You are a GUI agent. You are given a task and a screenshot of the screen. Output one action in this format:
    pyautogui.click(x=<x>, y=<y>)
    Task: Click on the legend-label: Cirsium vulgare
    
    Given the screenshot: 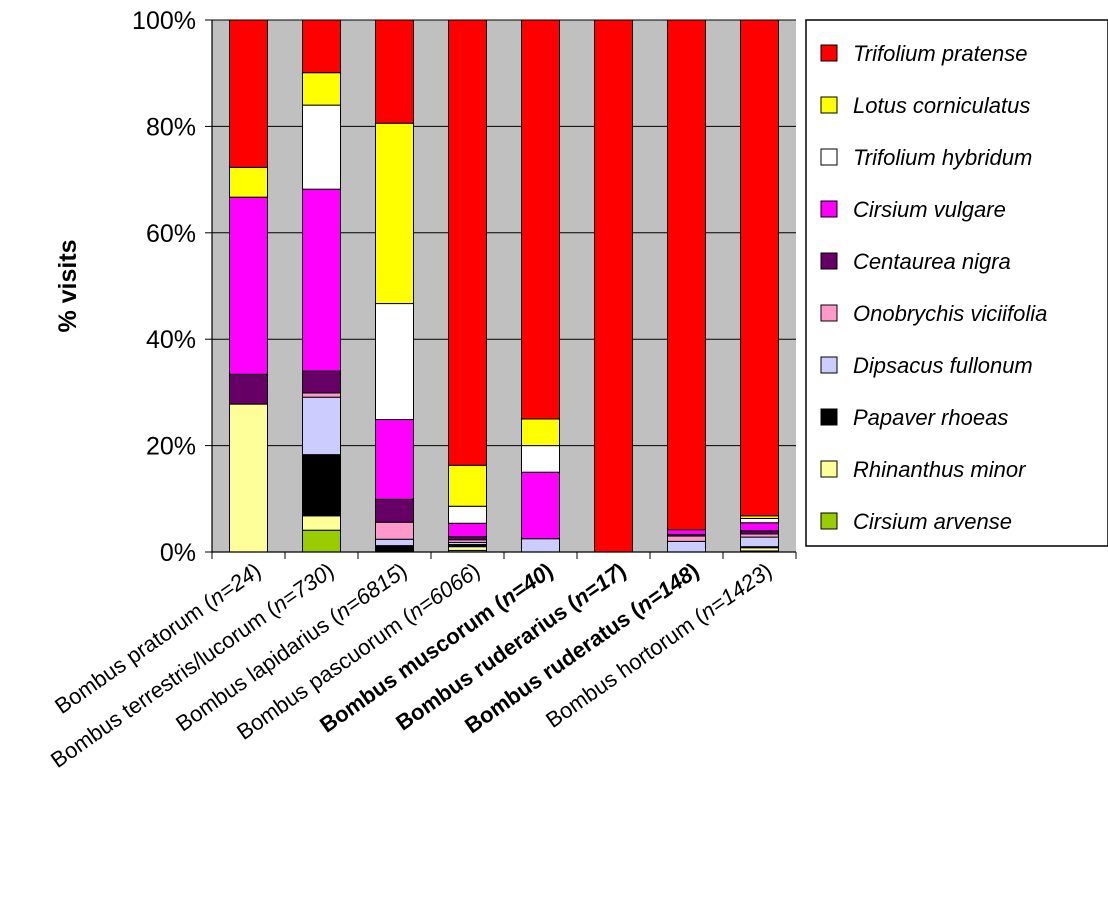 What is the action you would take?
    pyautogui.click(x=929, y=209)
    